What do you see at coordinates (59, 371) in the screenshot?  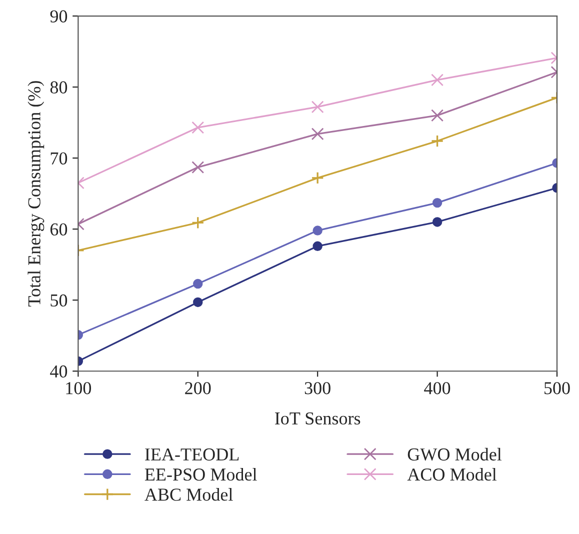 I see `y-tick-label: 40` at bounding box center [59, 371].